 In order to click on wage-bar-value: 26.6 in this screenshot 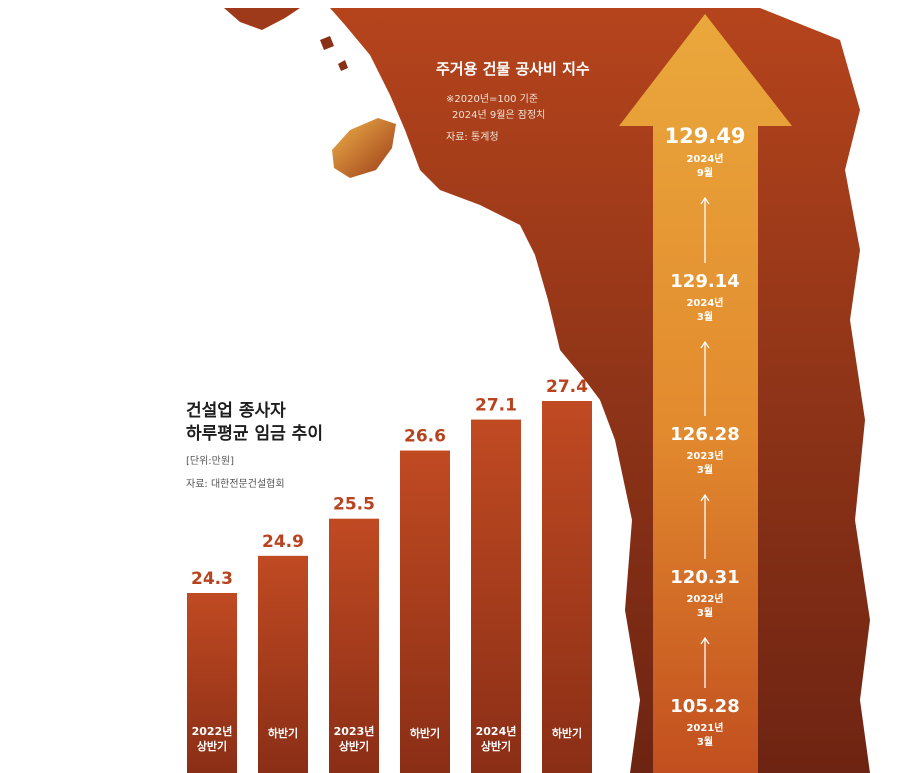, I will do `click(425, 437)`.